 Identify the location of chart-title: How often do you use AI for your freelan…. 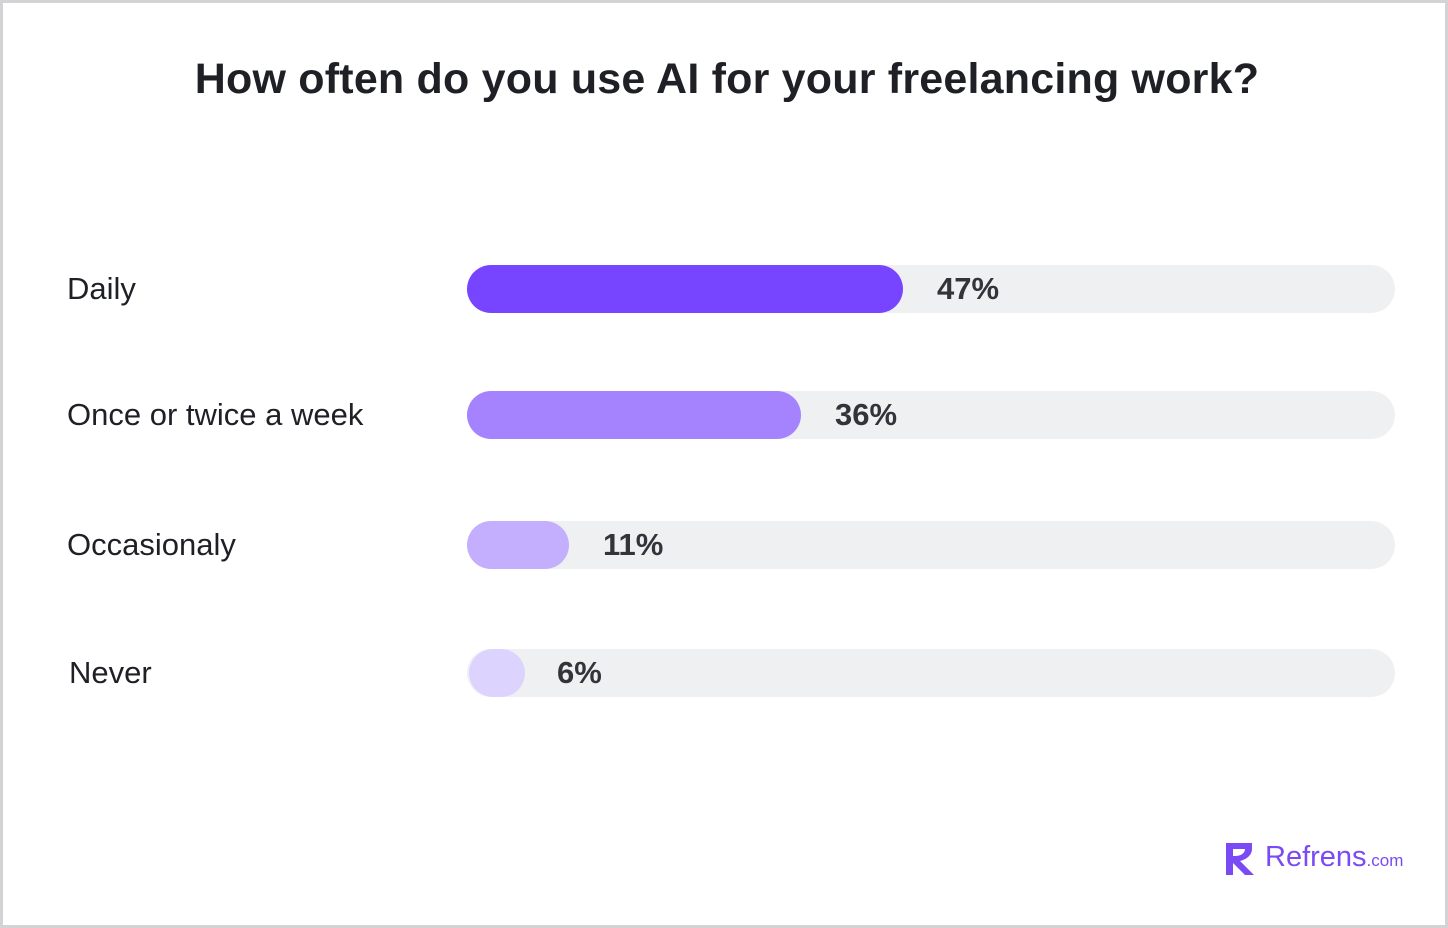
(727, 79).